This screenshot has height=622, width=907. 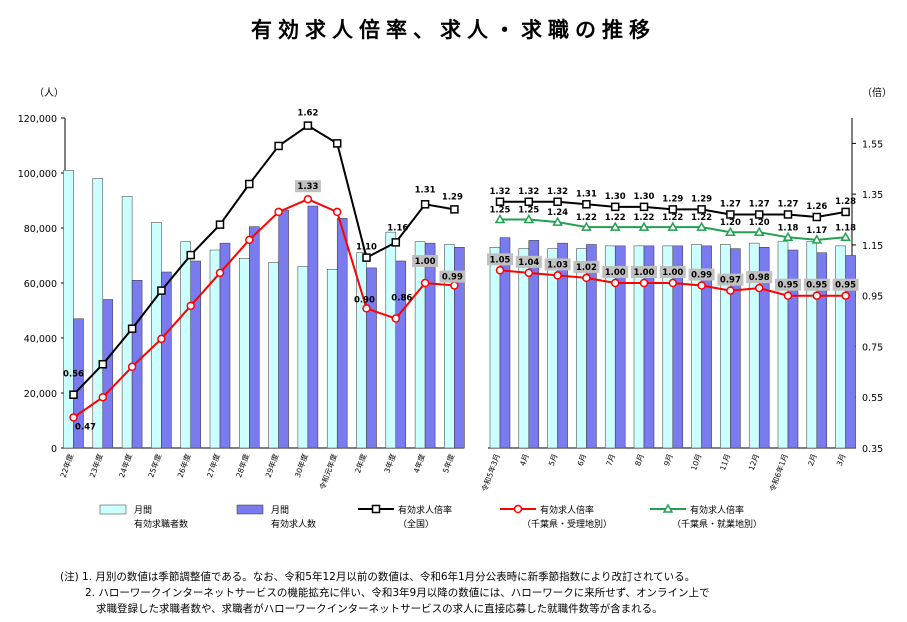 I want to click on right-axis-unit: （倍）, so click(x=877, y=92).